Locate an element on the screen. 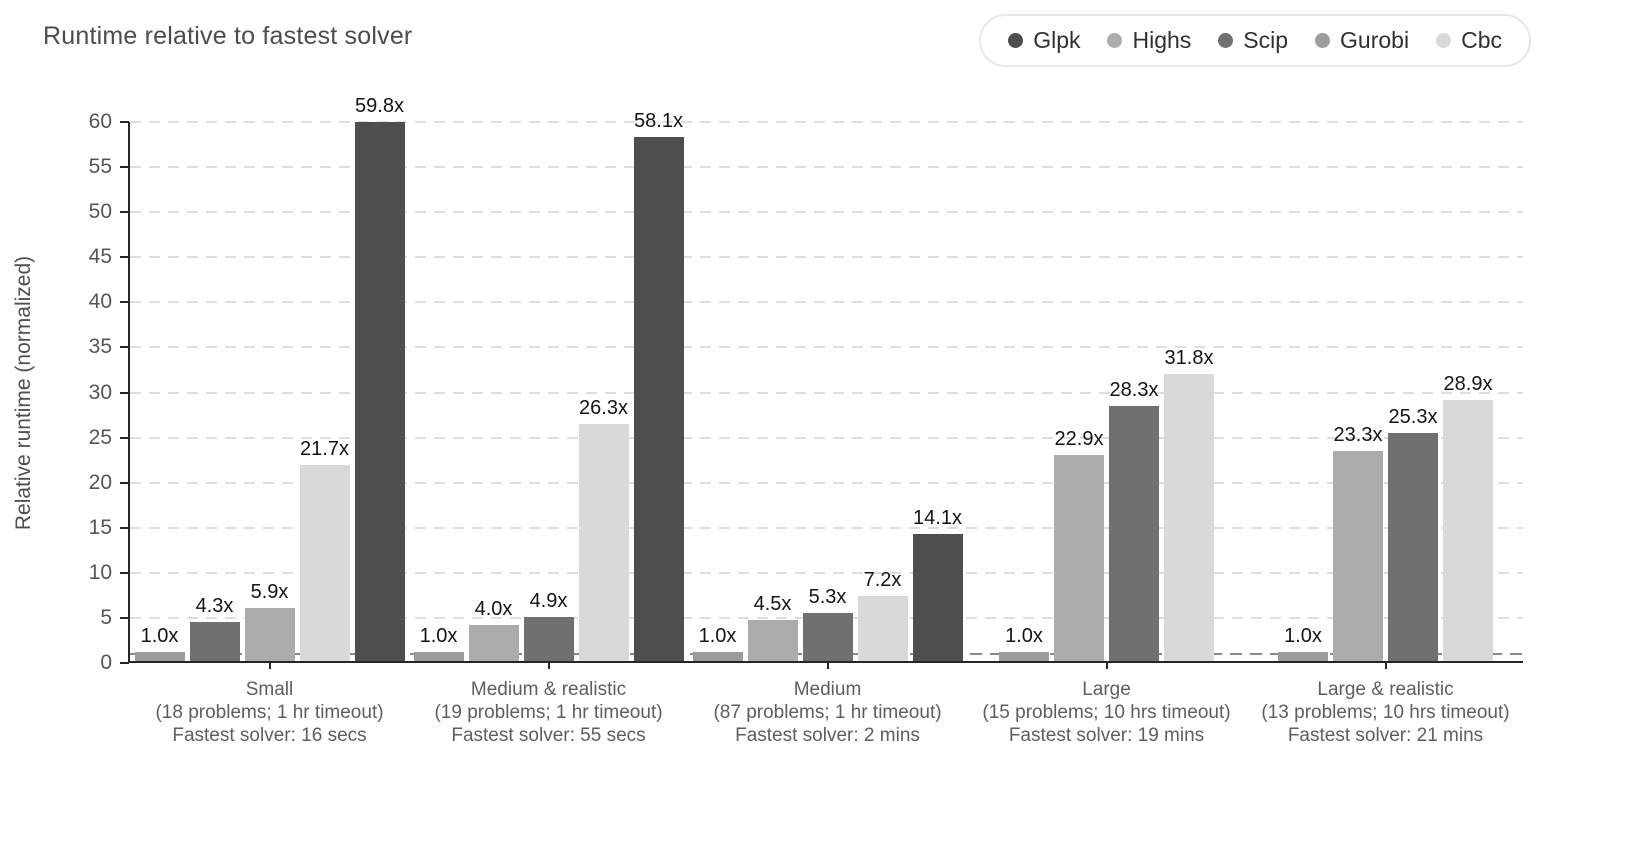  bar-value-label: 23.3x is located at coordinates (1358, 434).